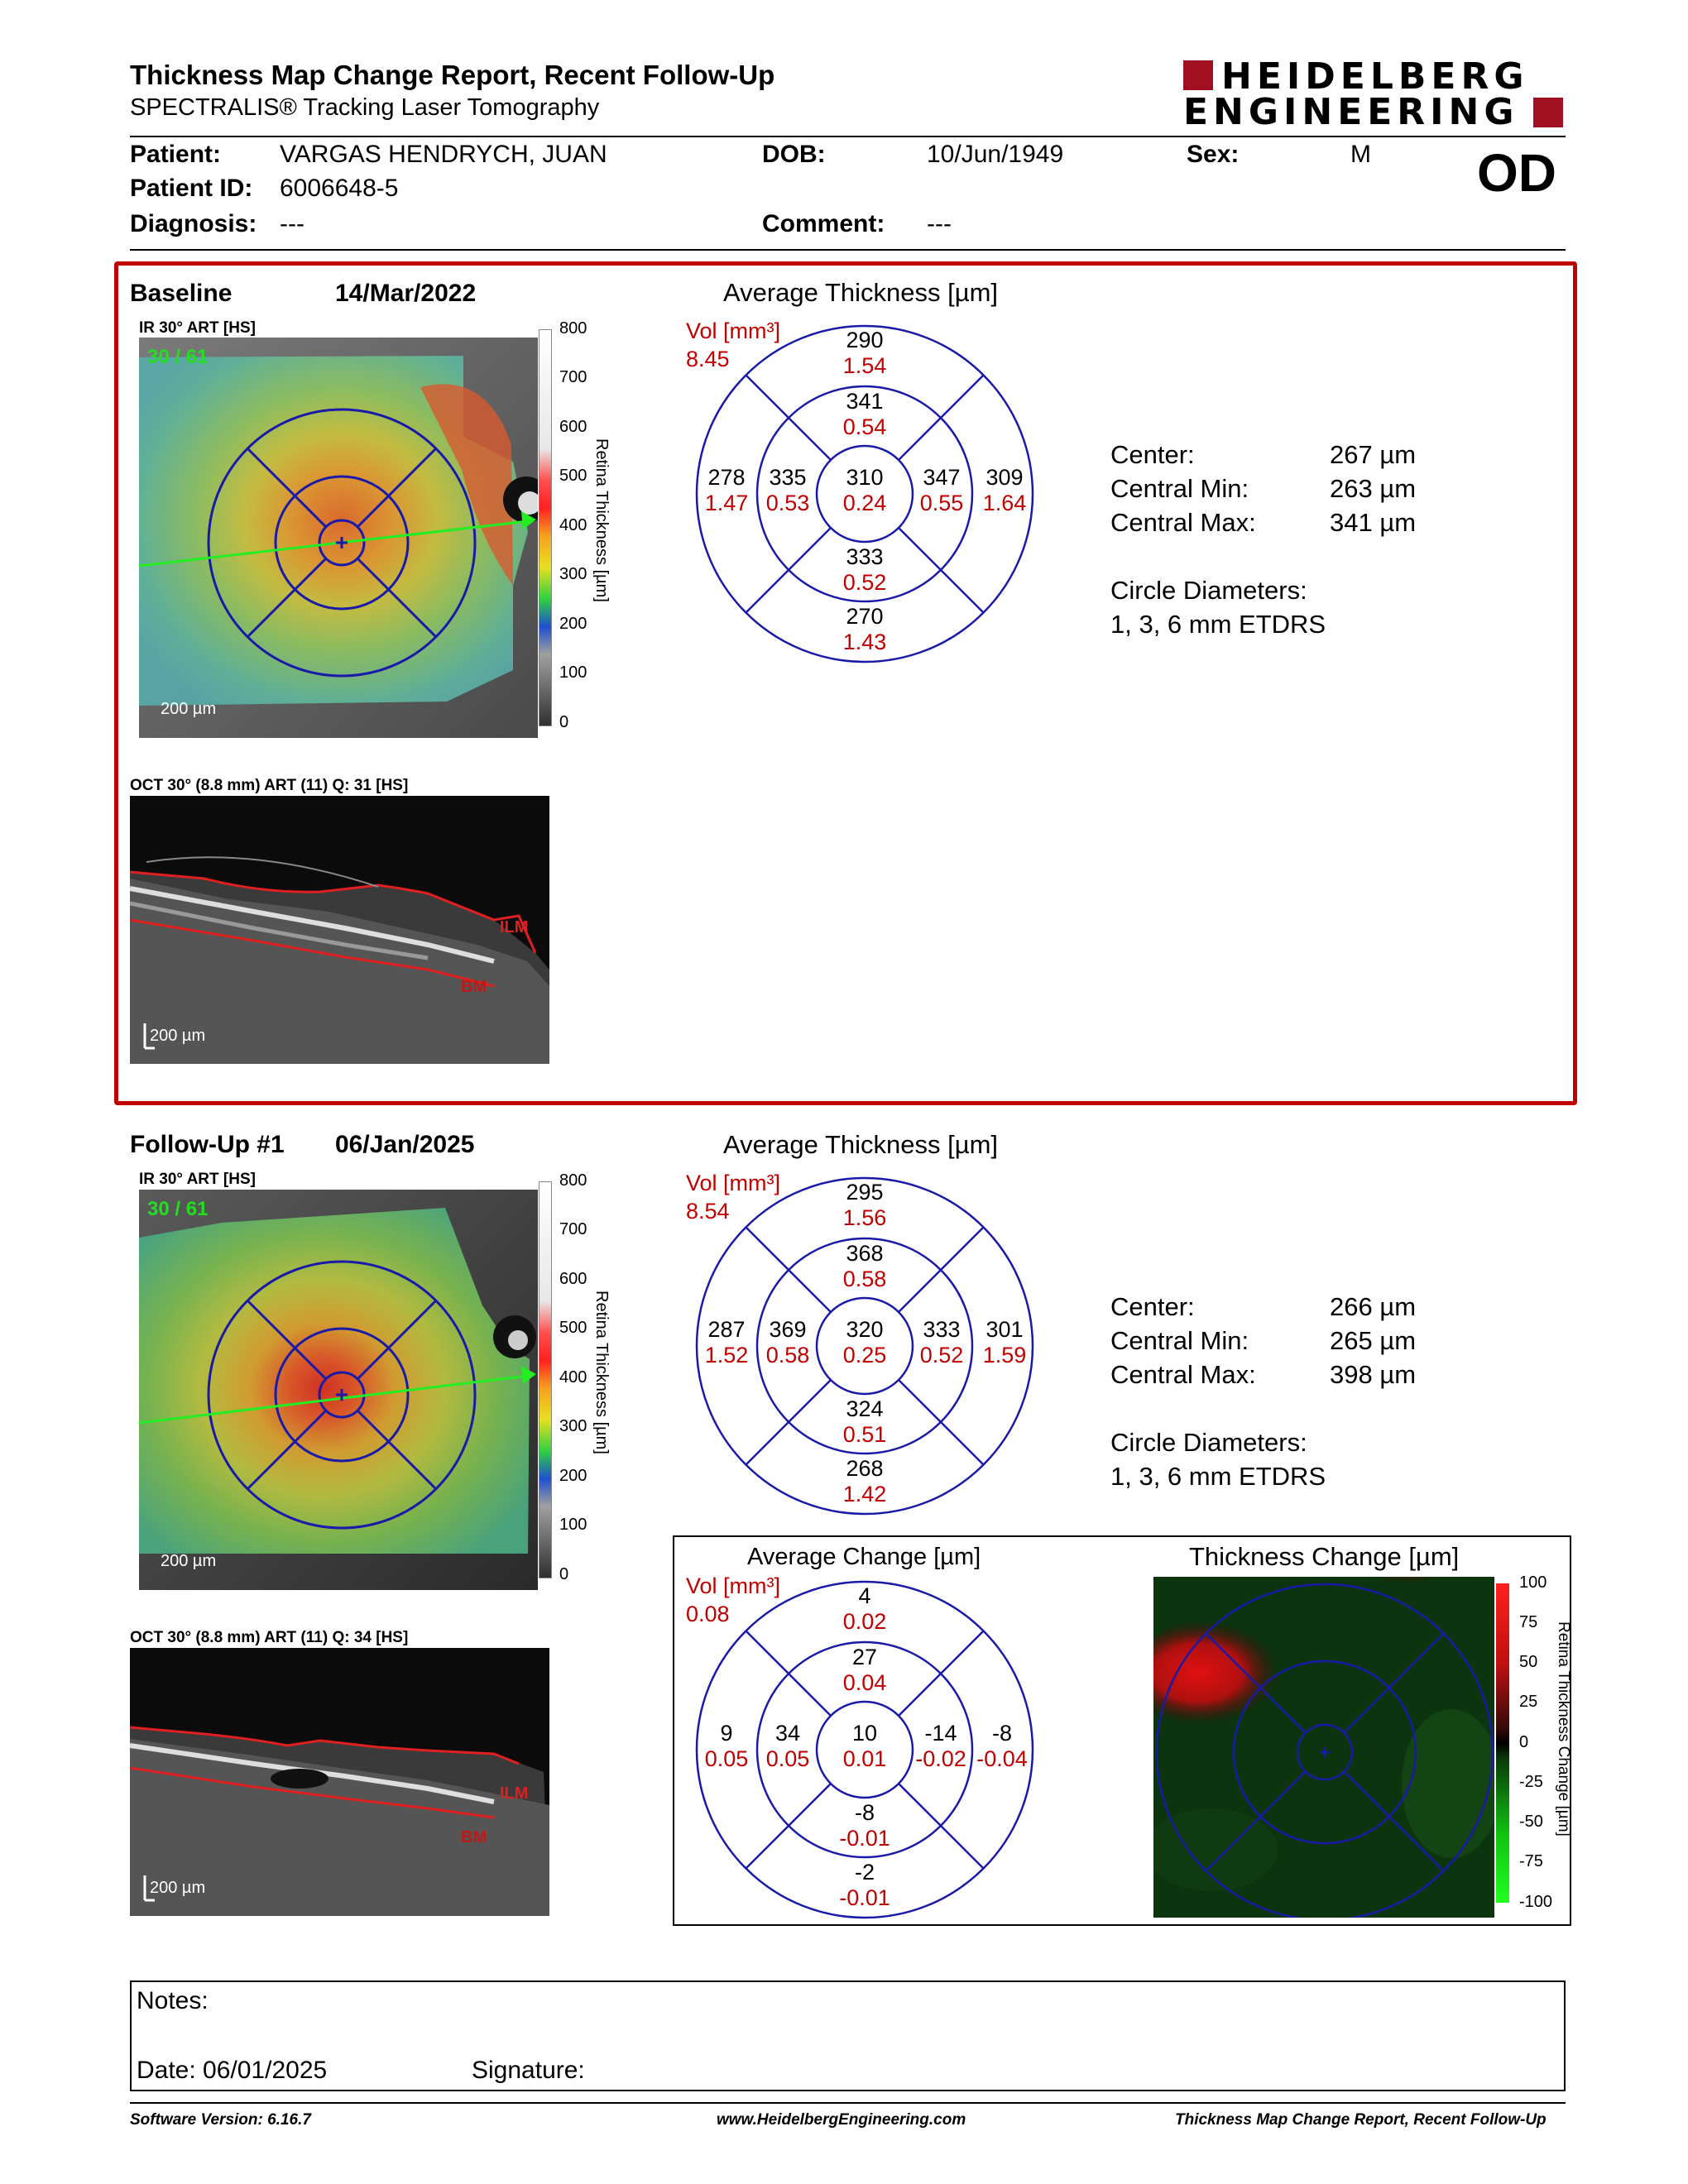 The height and width of the screenshot is (2184, 1688). What do you see at coordinates (573, 1328) in the screenshot?
I see `tick-500: 500` at bounding box center [573, 1328].